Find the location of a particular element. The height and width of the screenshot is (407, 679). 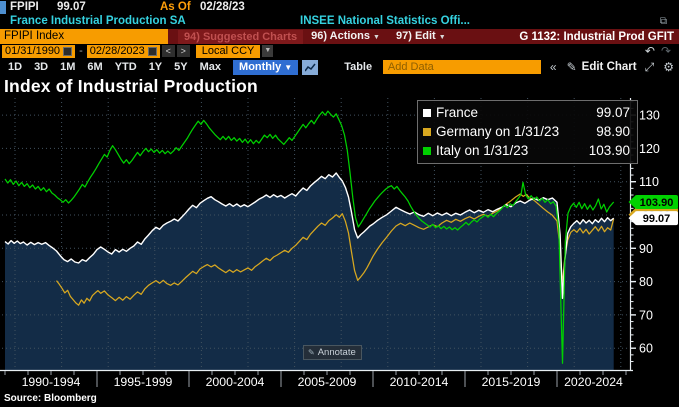

legend-row-germany: Germany on 1/31/23 98.90 is located at coordinates (526, 131).